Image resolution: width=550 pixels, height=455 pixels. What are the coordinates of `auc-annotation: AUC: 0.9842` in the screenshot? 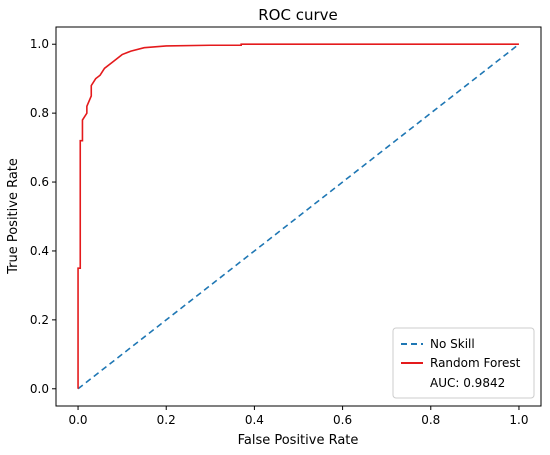 It's located at (467, 383).